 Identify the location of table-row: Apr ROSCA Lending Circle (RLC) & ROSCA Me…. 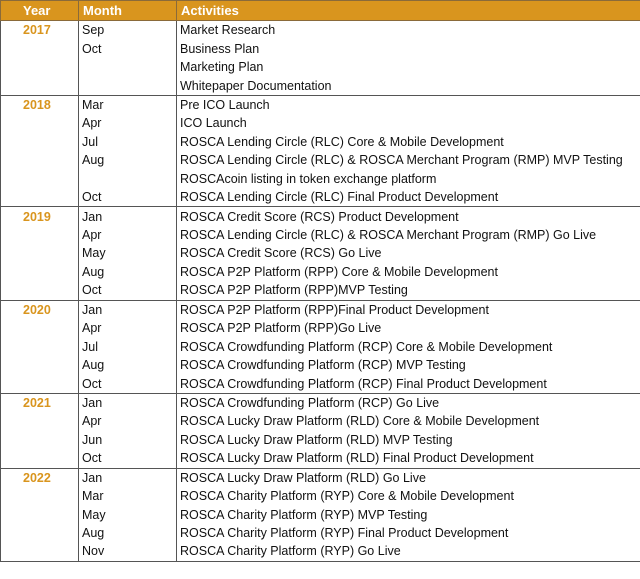
(320, 235).